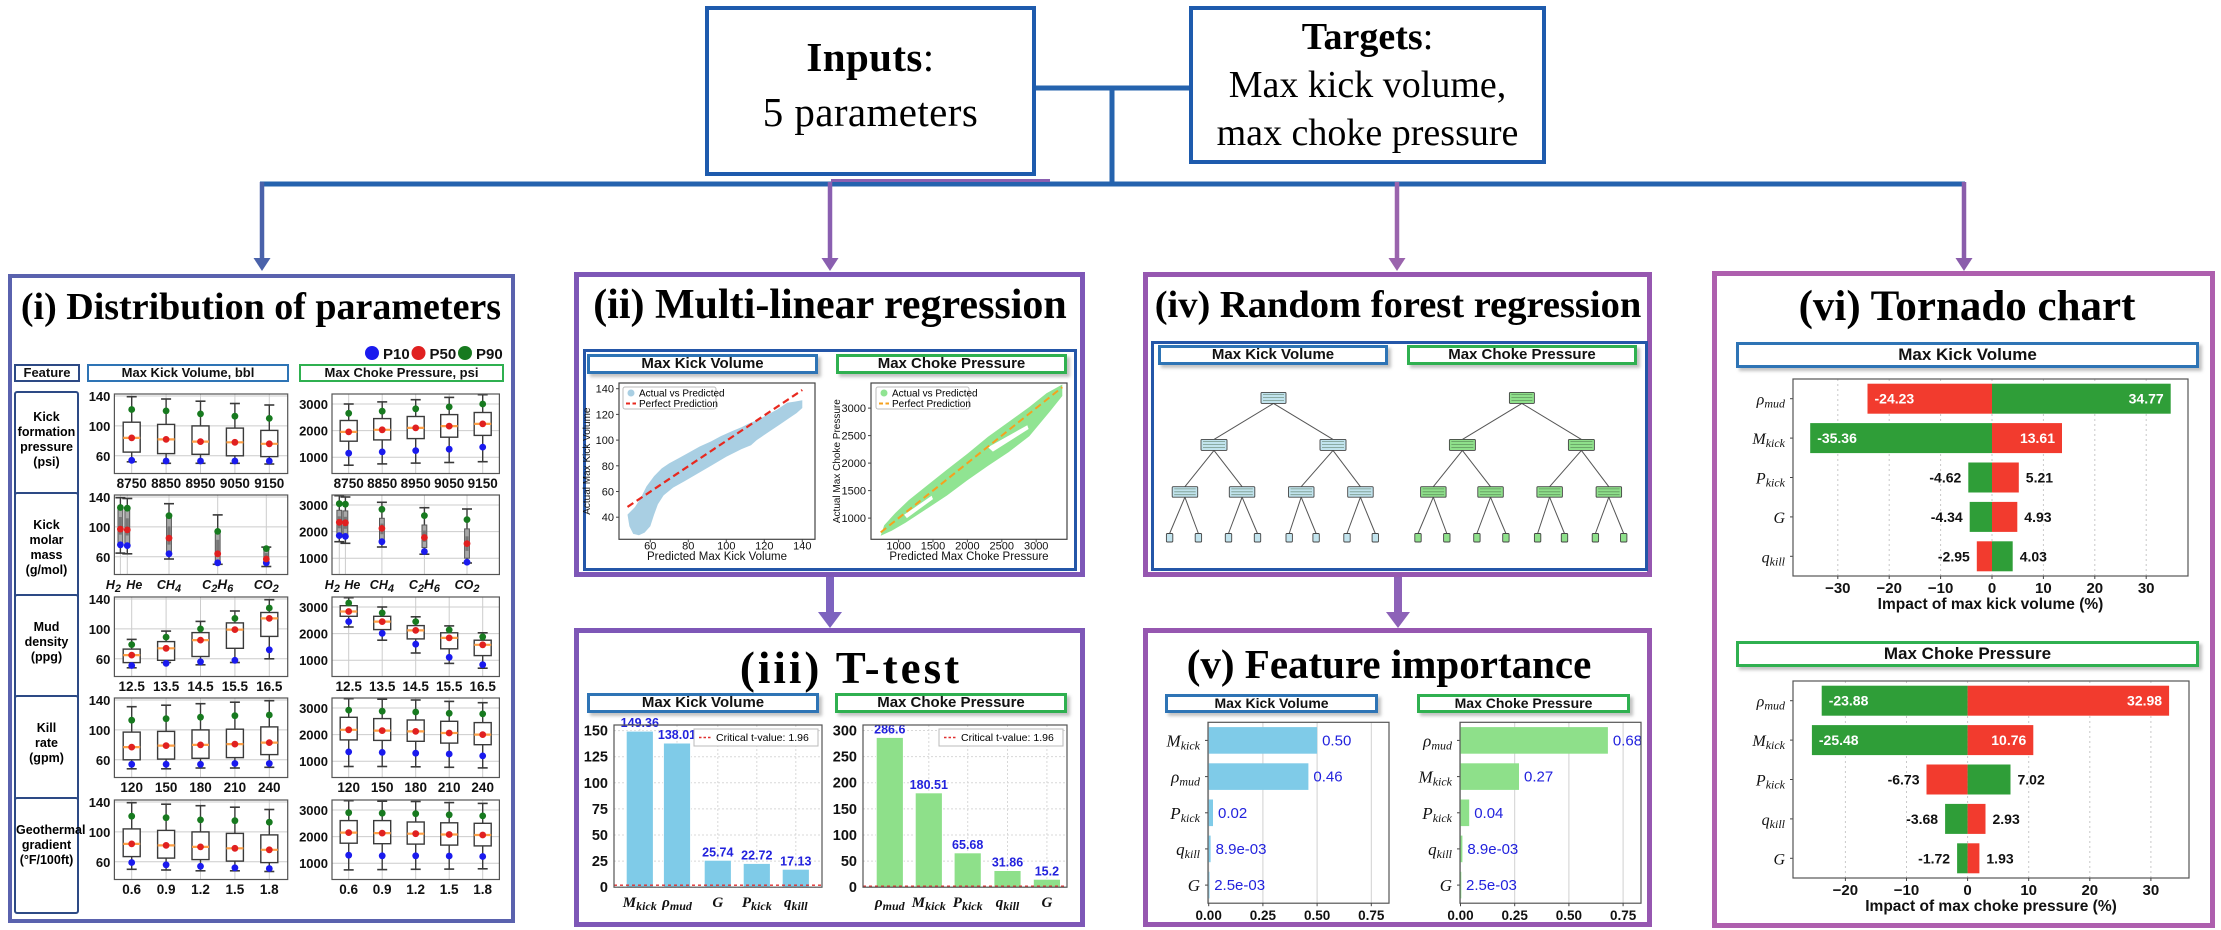 Image resolution: width=2221 pixels, height=930 pixels. Describe the element at coordinates (845, 810) in the screenshot. I see `svg-text: 150` at that location.